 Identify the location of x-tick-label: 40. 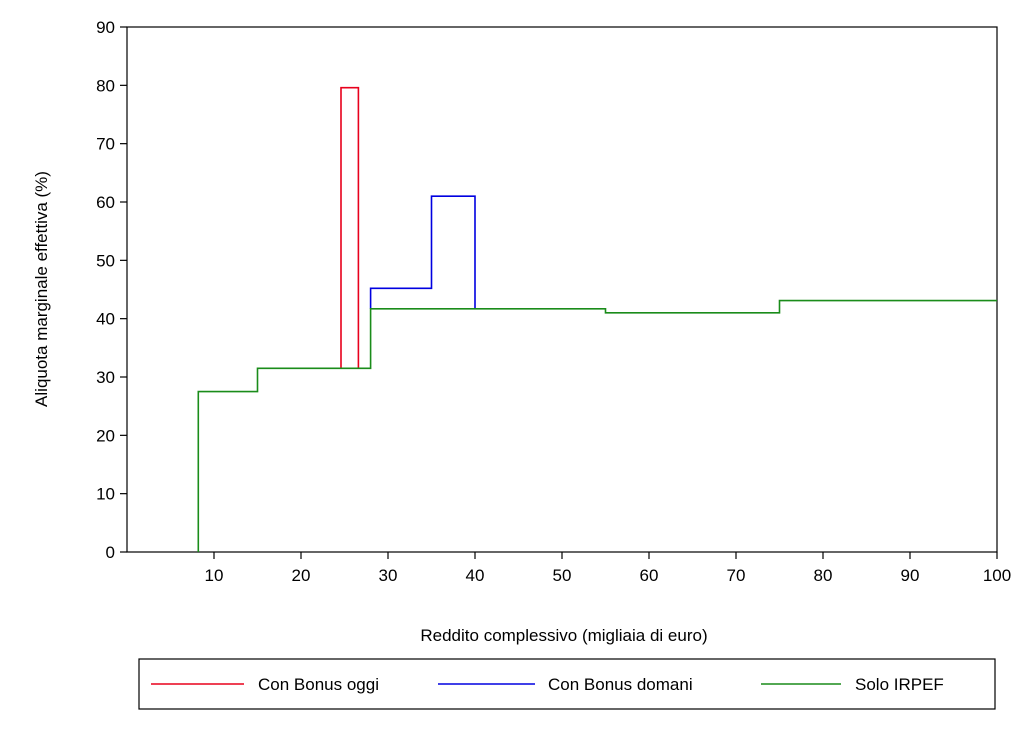
(475, 575).